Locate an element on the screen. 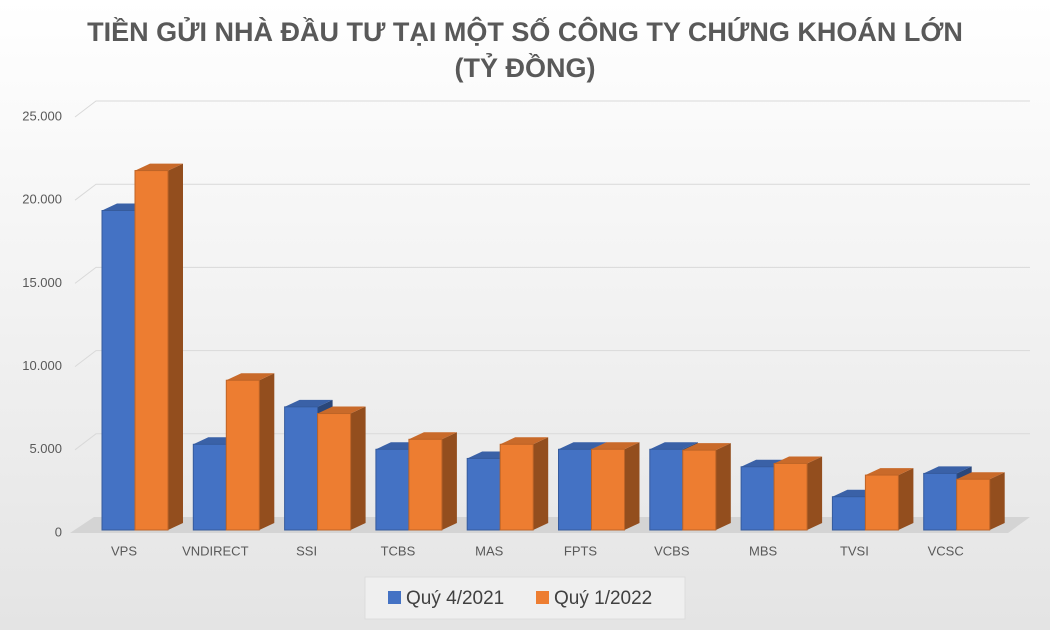 Image resolution: width=1050 pixels, height=630 pixels. y-tick-label: 5.000 is located at coordinates (45, 448).